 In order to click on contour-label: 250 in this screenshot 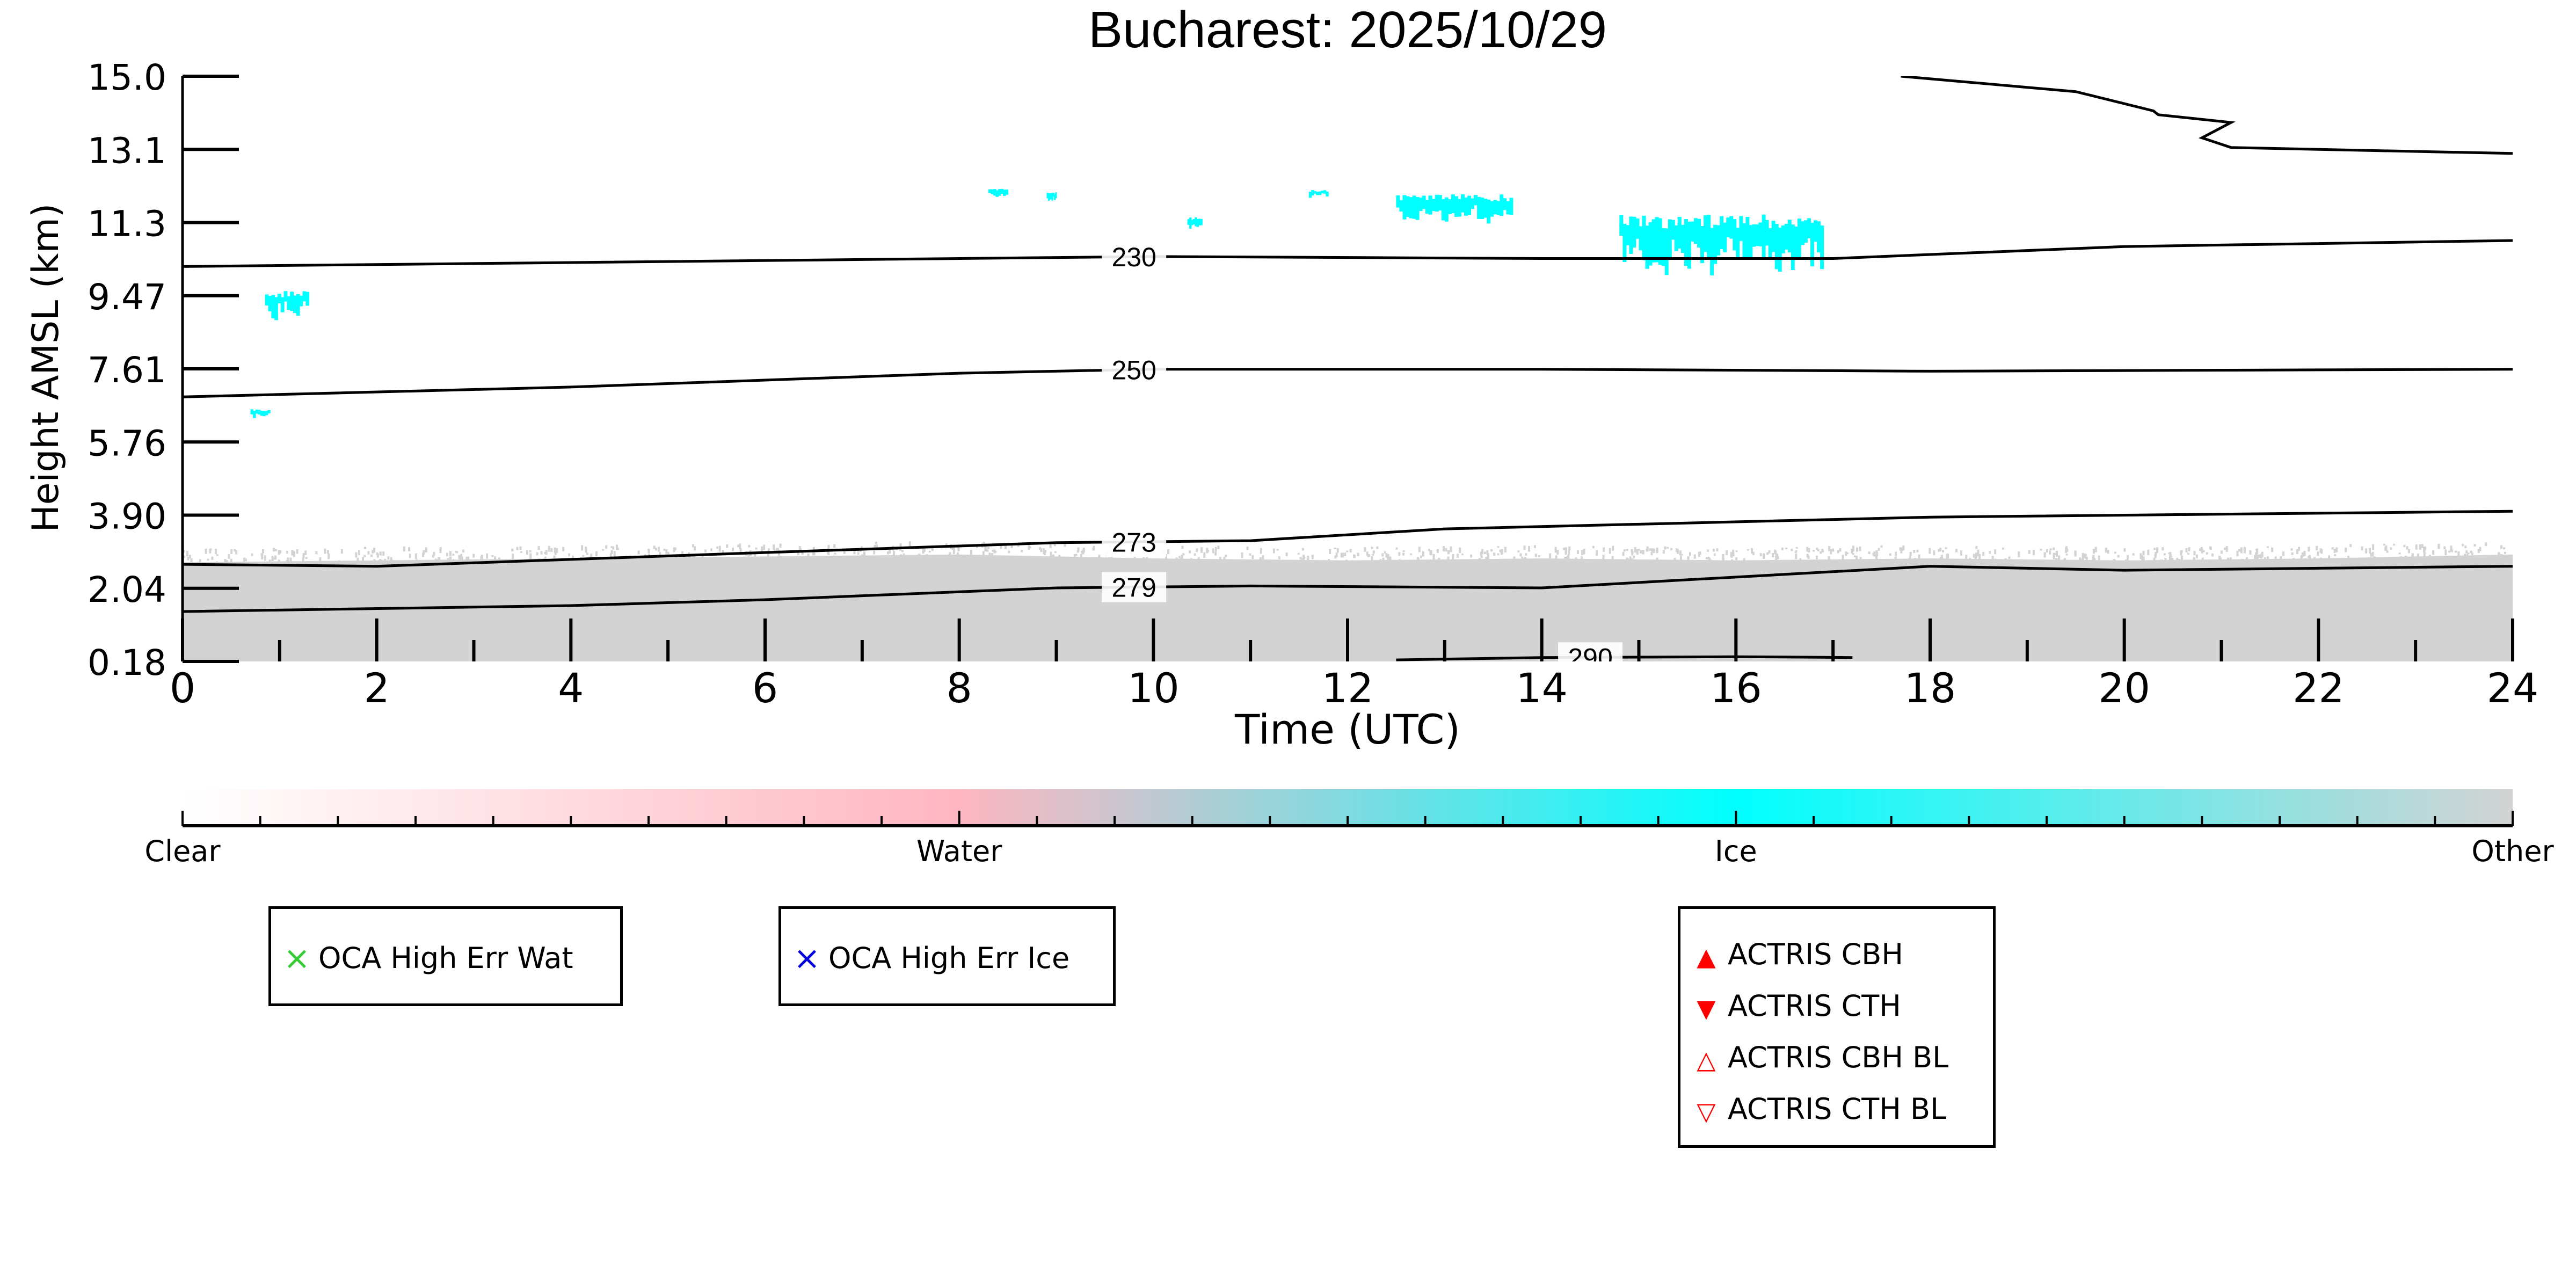, I will do `click(1133, 370)`.